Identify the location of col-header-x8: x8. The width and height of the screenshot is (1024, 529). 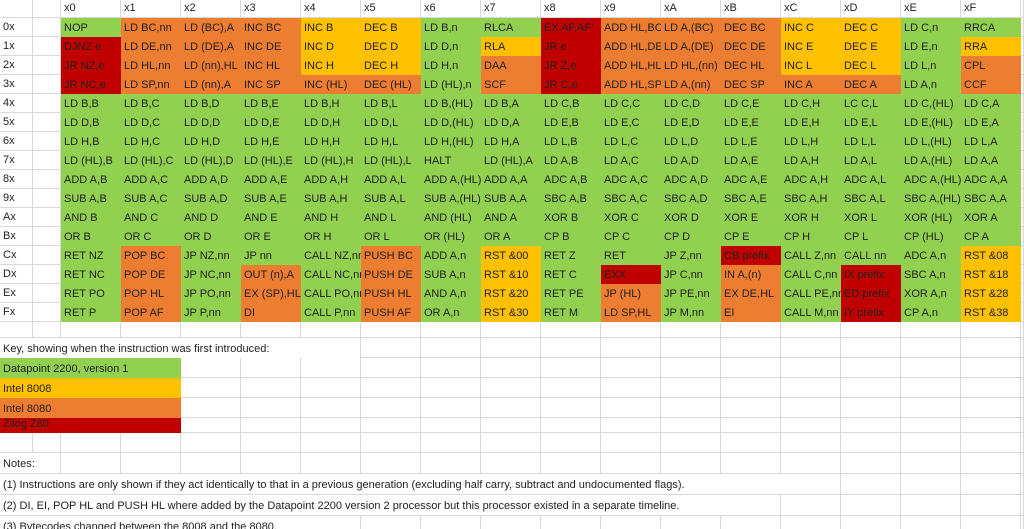
(571, 9).